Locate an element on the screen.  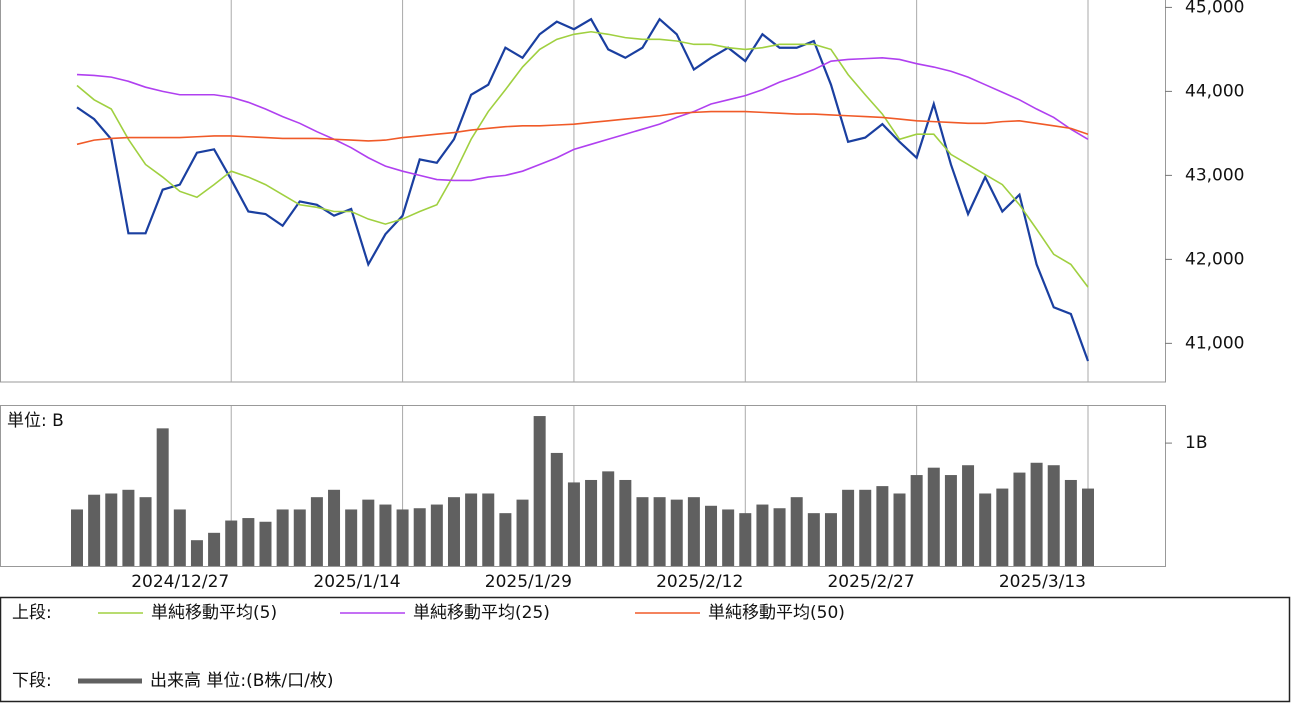
legend-lower-label: 下段: is located at coordinates (32, 681).